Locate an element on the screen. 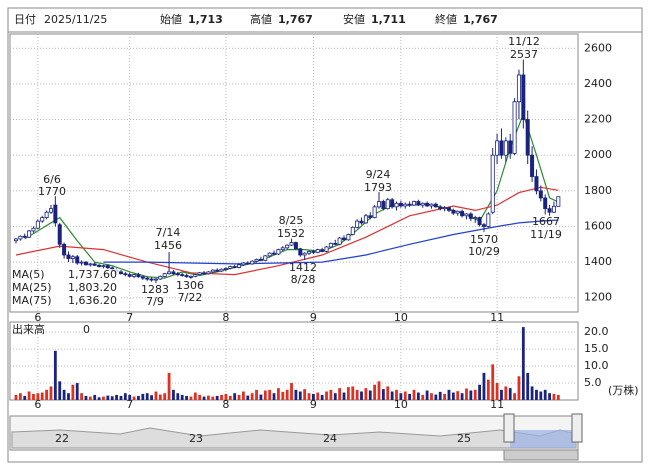 The width and height of the screenshot is (653, 474). annotation-date: 11/19 is located at coordinates (546, 234).